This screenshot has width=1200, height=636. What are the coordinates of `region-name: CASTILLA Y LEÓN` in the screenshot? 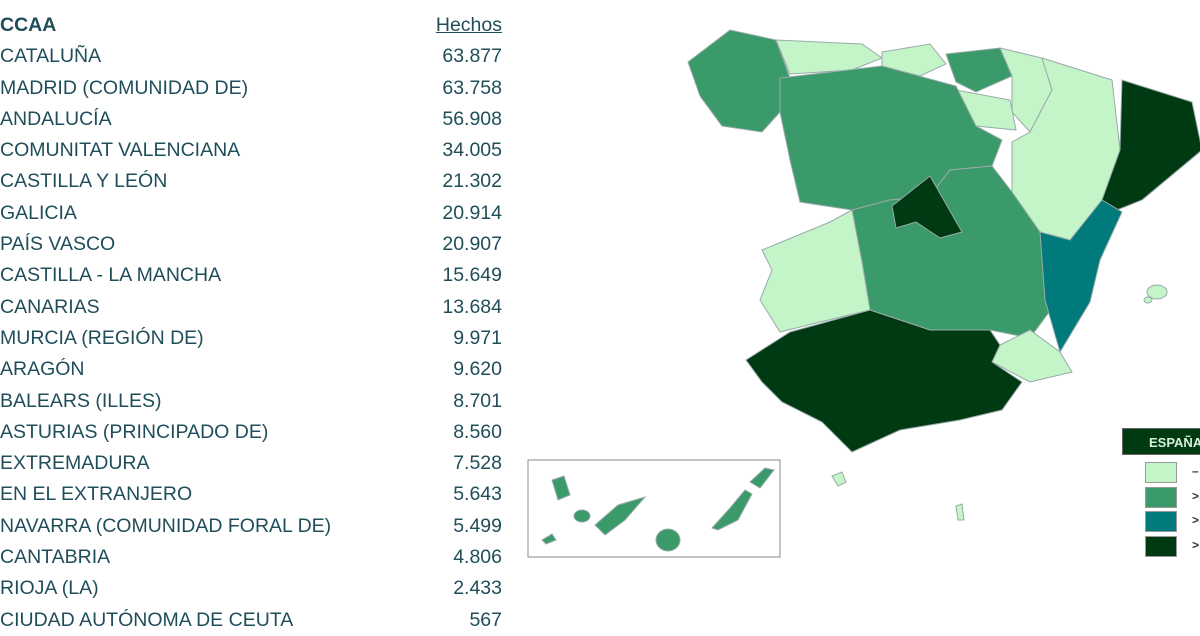 It's located at (84, 181).